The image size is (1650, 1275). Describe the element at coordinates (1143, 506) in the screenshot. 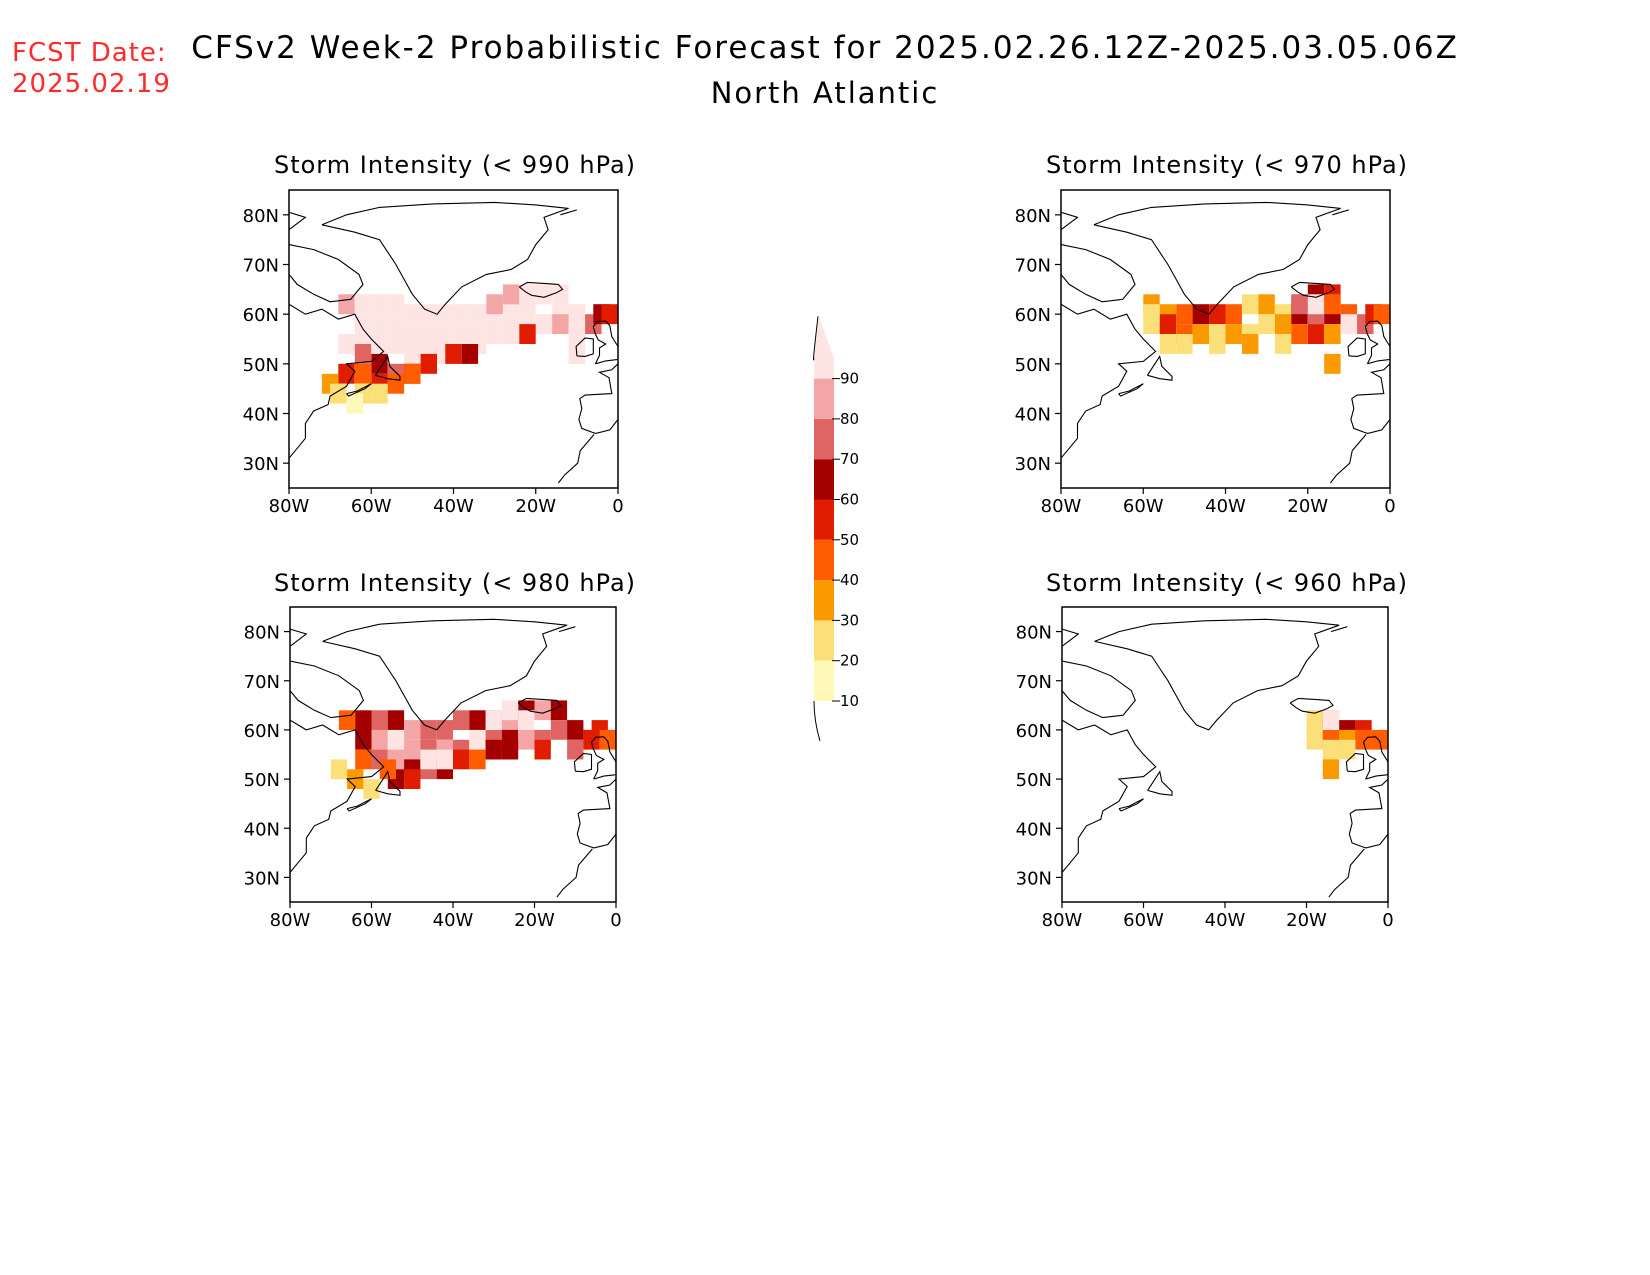

I see `lon-tick-label: 60W` at that location.